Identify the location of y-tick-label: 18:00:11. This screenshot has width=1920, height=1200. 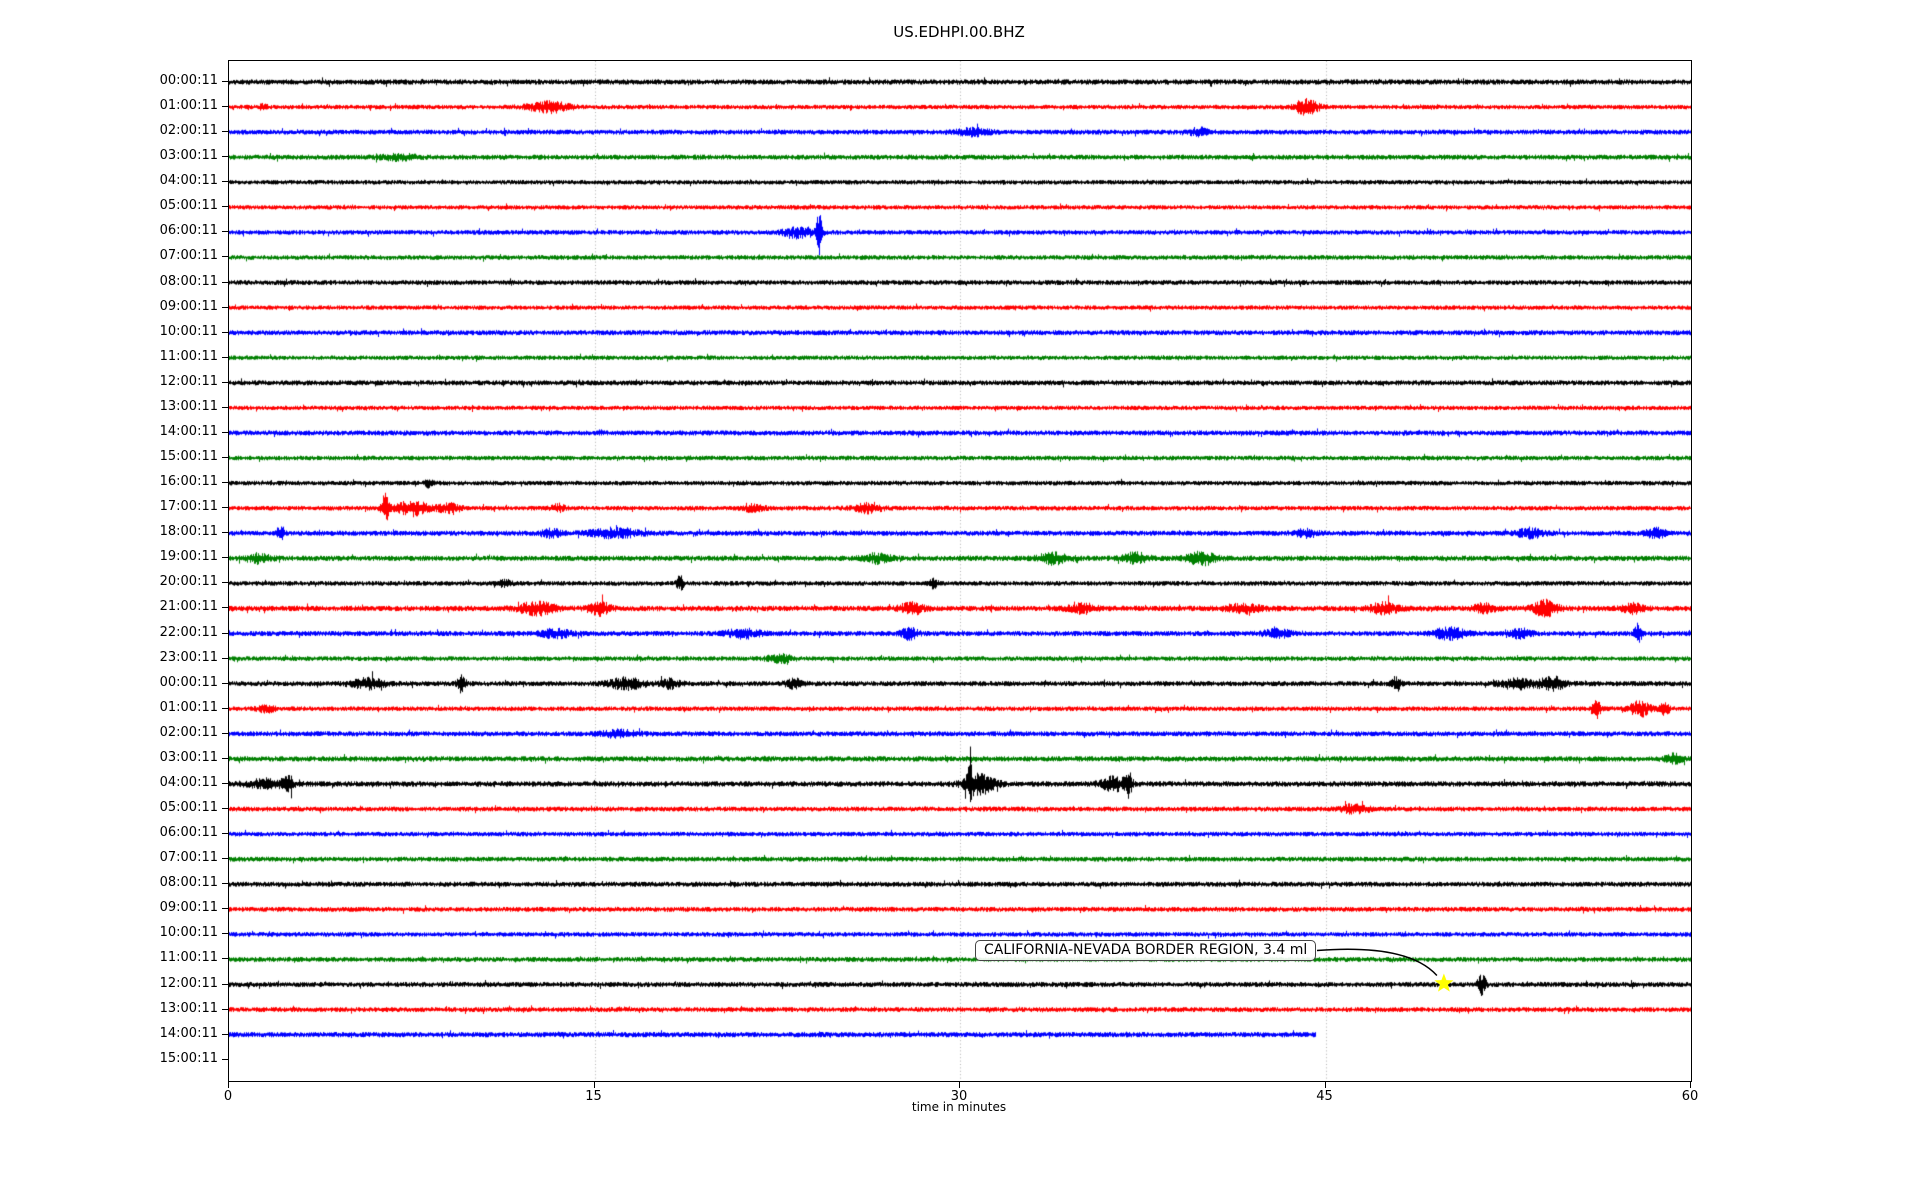
(188, 532).